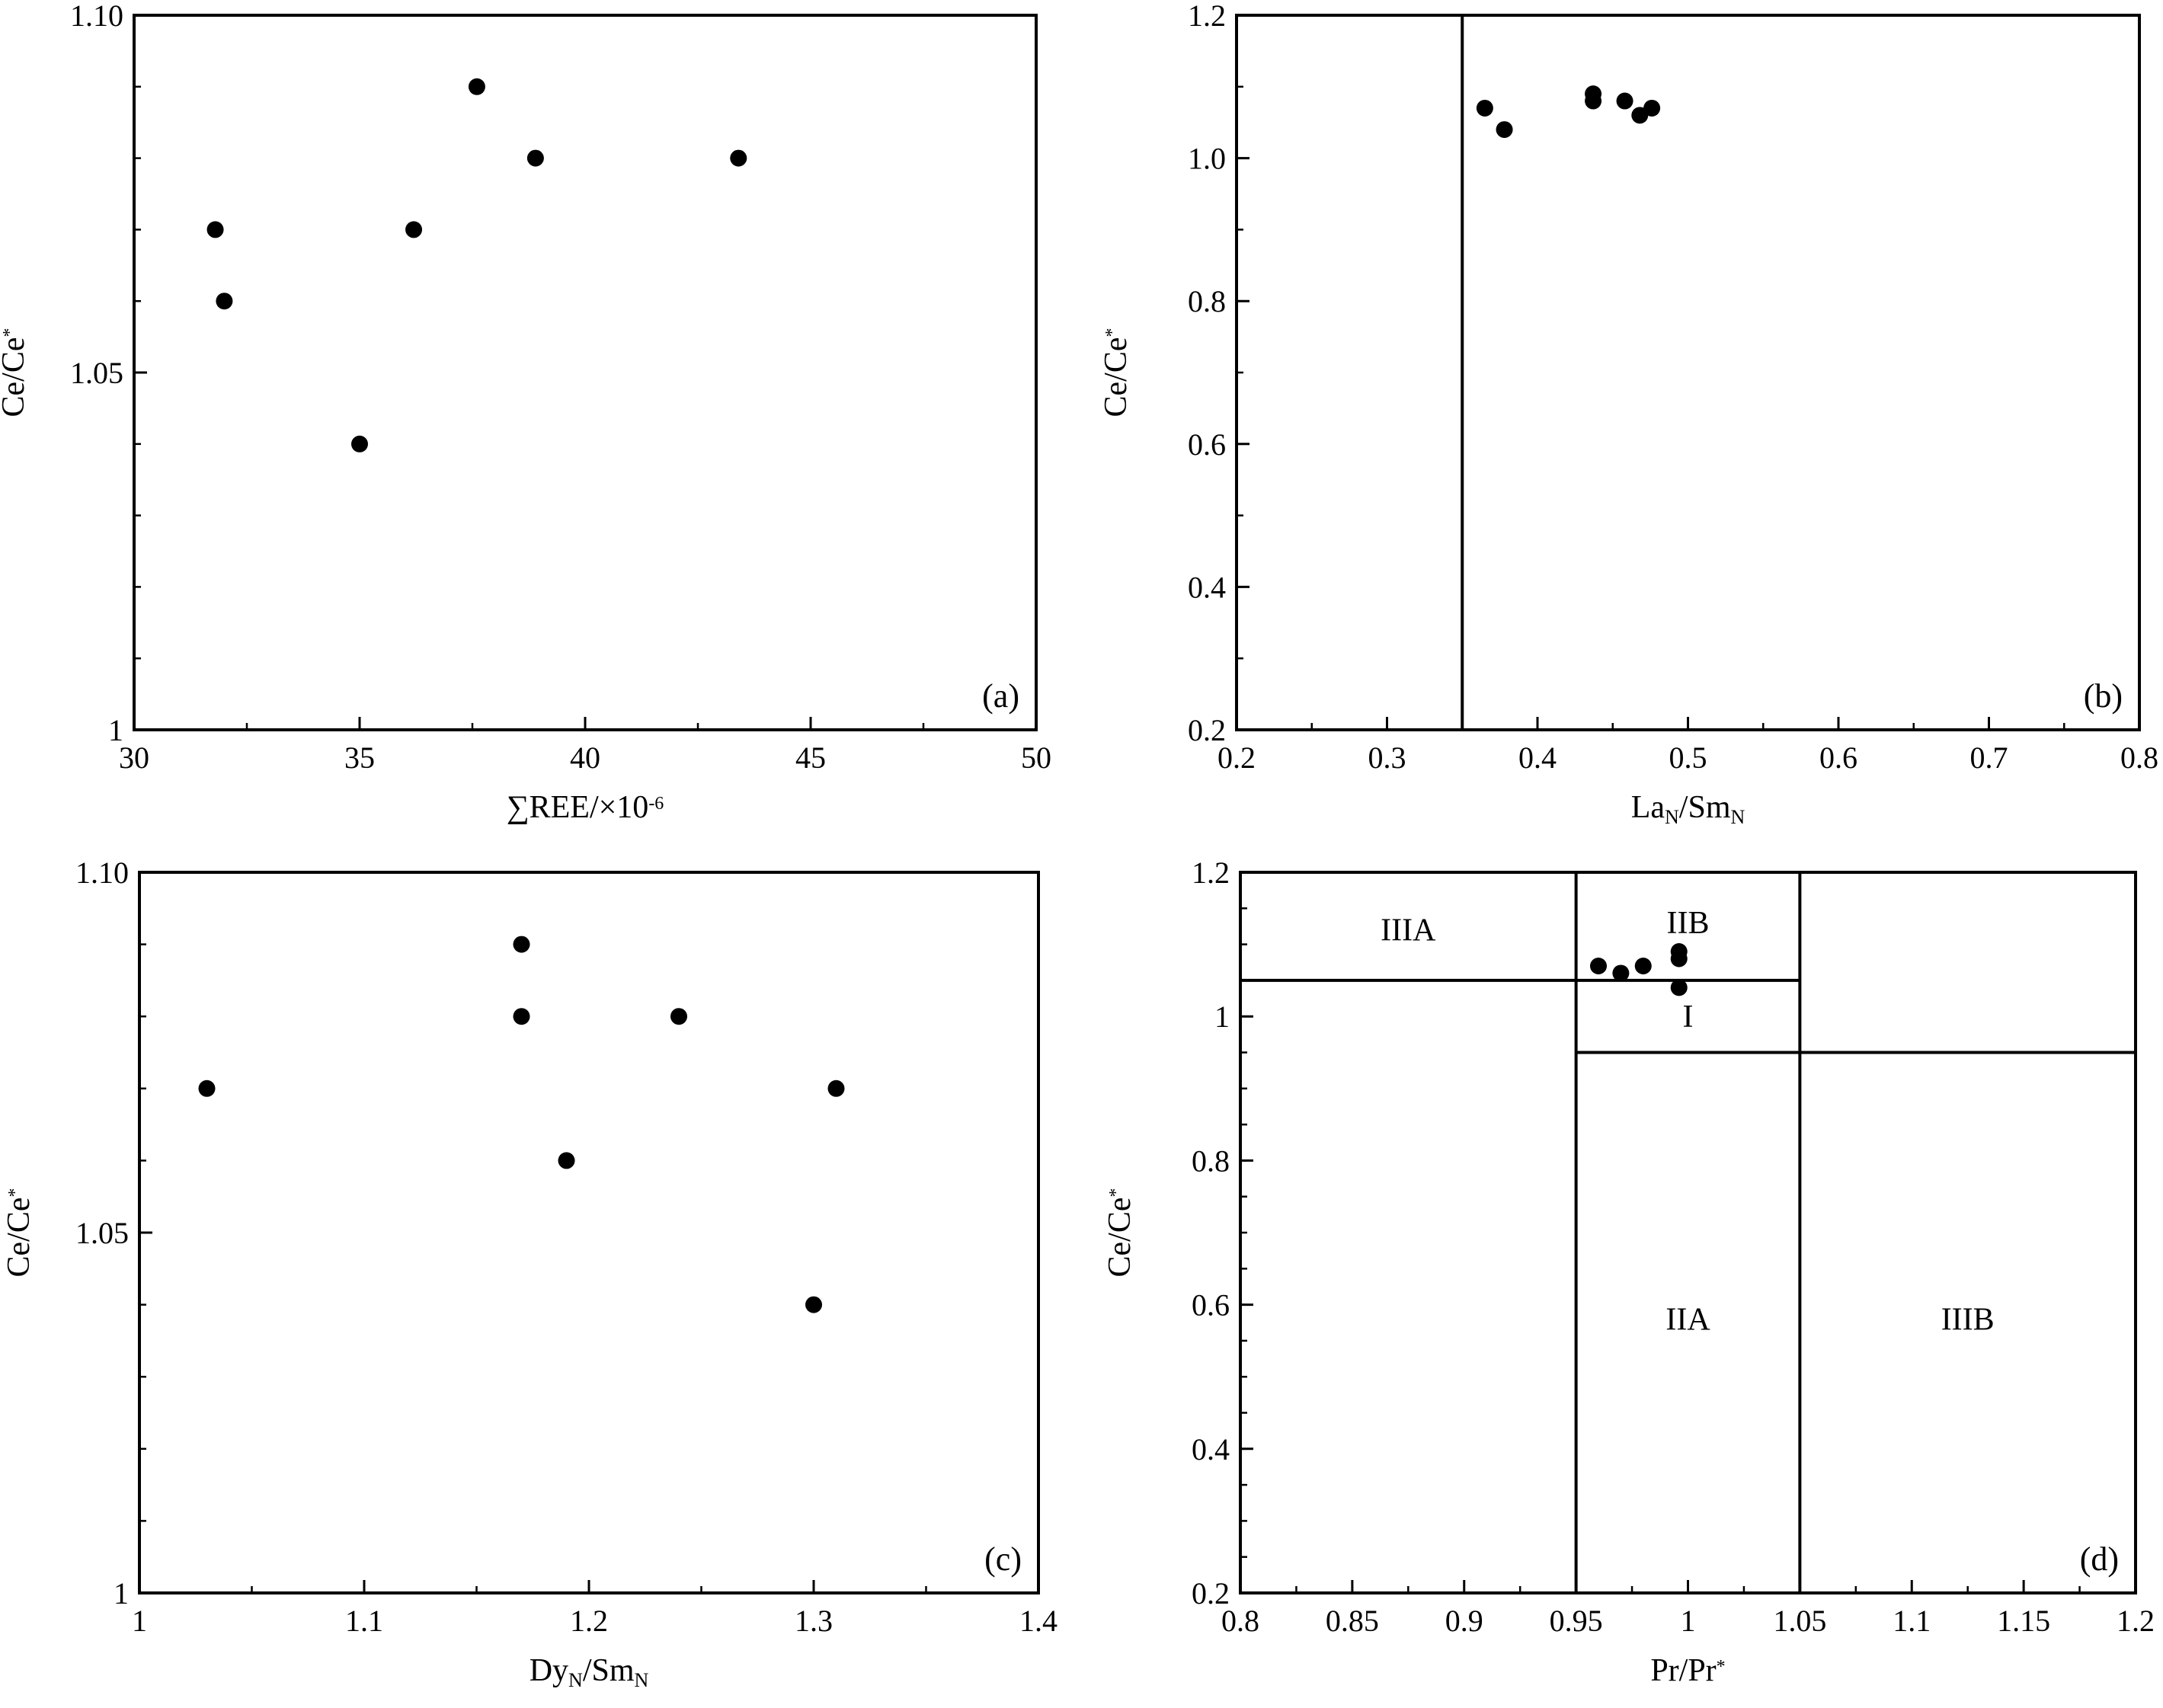 This screenshot has width=2163, height=1708. I want to click on x-tick-label: 0.5, so click(1688, 757).